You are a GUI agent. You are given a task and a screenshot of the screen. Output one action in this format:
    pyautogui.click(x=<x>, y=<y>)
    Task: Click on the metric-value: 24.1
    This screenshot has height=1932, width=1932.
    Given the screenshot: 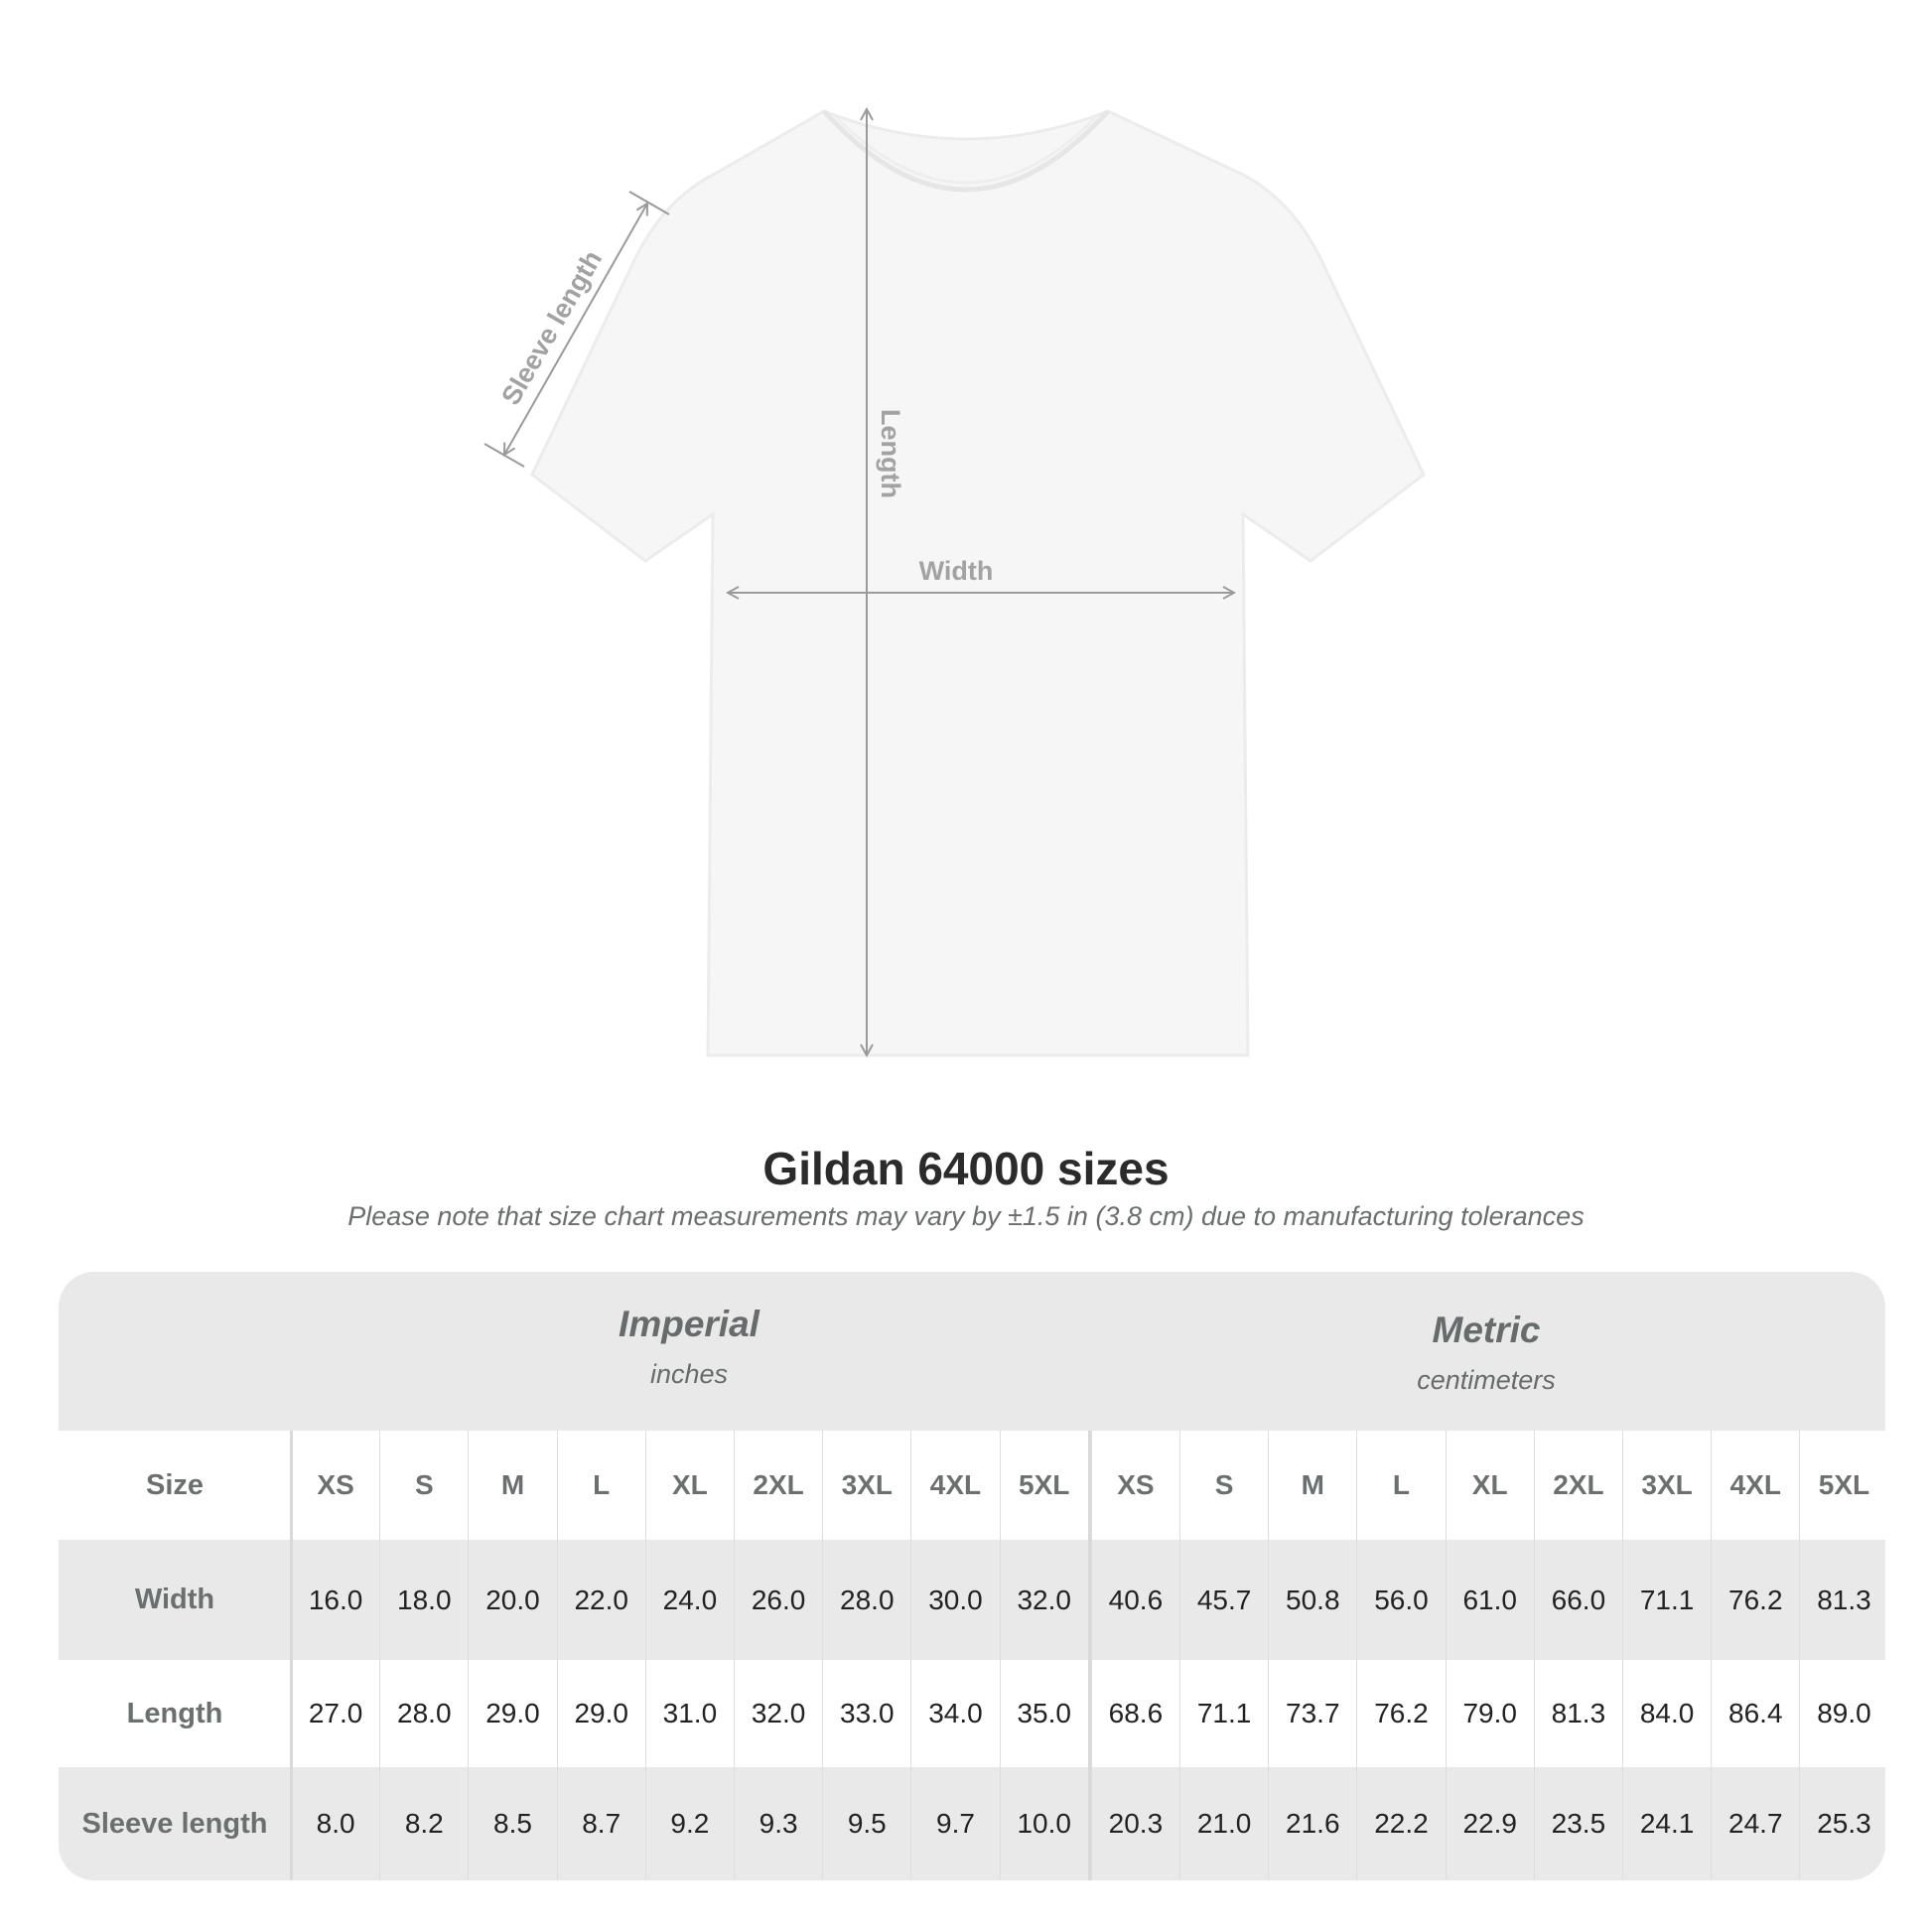 What is the action you would take?
    pyautogui.click(x=1666, y=1823)
    